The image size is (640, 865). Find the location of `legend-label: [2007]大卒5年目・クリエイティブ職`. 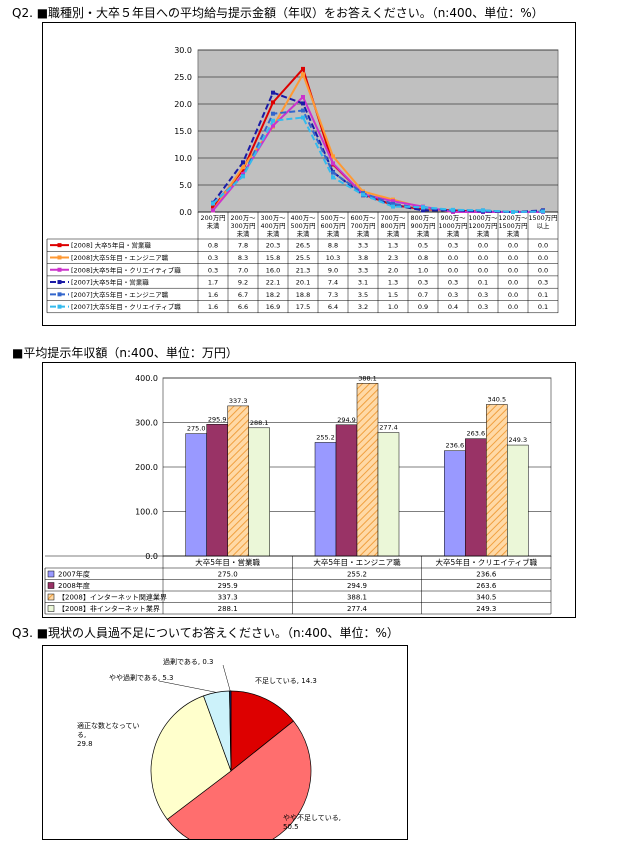

legend-label: [2007]大卒5年目・クリエイティブ職 is located at coordinates (126, 306).